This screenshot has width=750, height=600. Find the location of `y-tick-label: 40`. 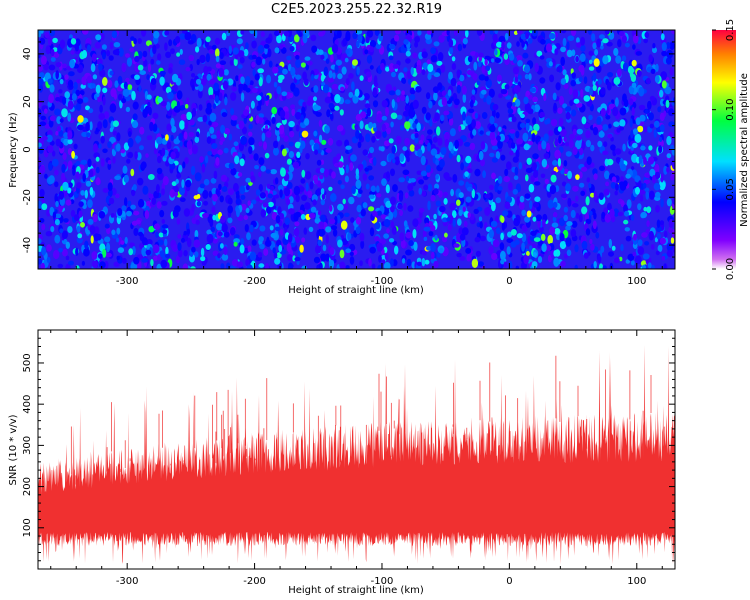

y-tick-label: 40 is located at coordinates (27, 54).